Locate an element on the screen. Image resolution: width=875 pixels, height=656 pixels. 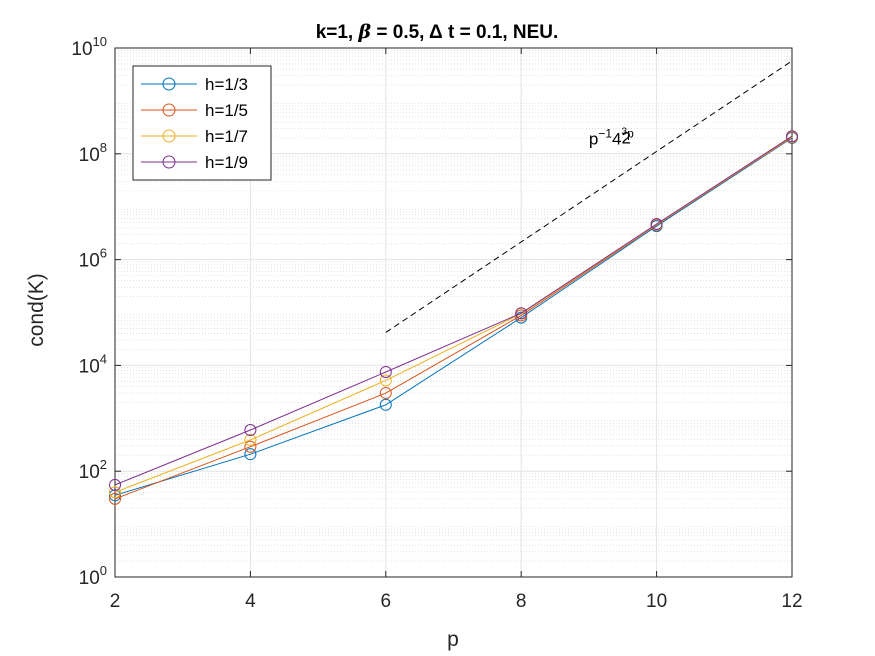
x-tick-labels: 2 4 6 8 10 12 is located at coordinates (456, 601).